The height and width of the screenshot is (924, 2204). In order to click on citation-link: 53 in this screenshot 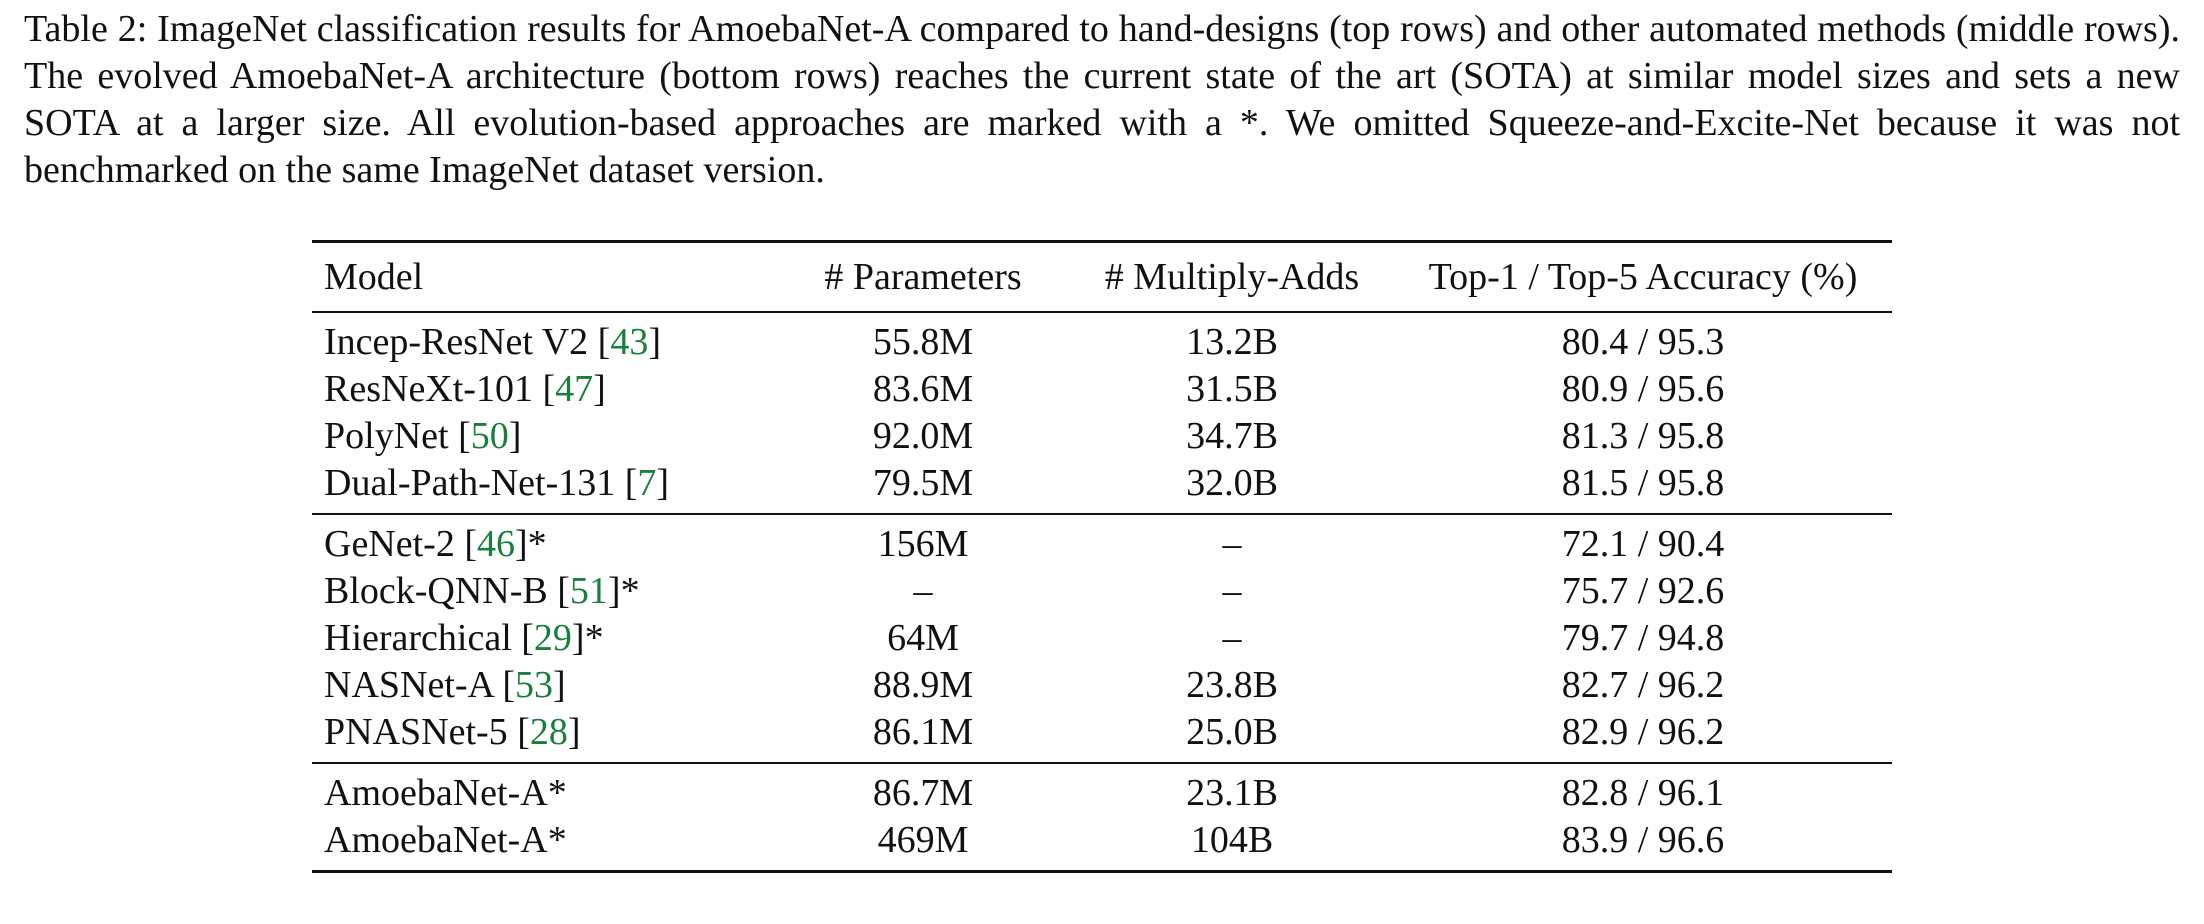, I will do `click(534, 685)`.